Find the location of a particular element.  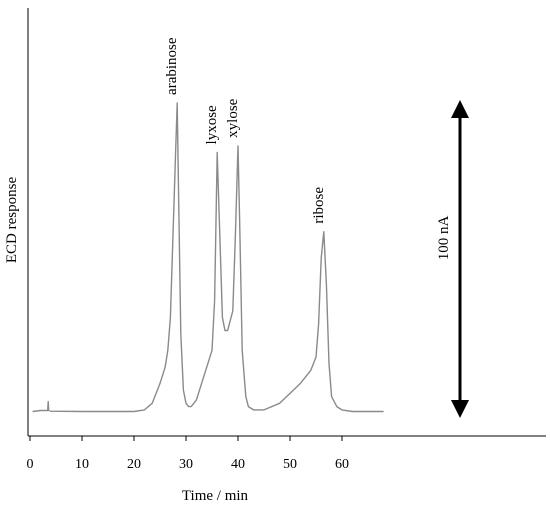

peak-label: arabinose is located at coordinates (172, 66).